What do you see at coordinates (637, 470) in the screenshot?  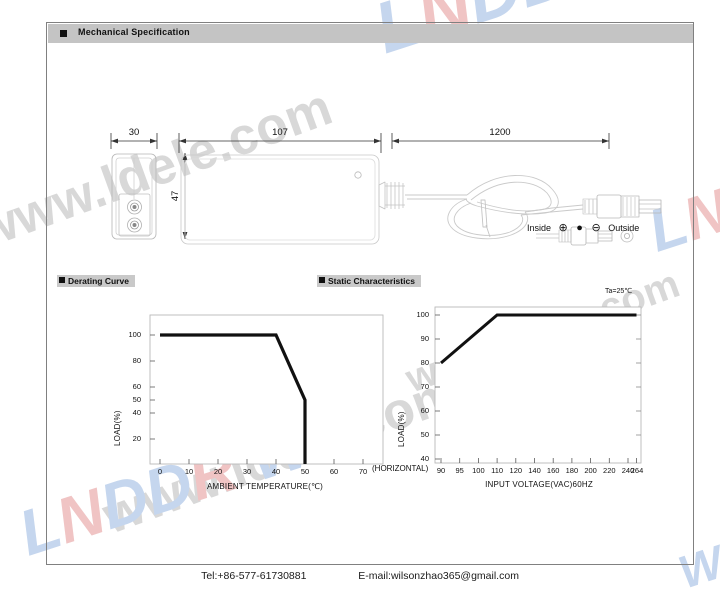 I see `x-tick-label: 264` at bounding box center [637, 470].